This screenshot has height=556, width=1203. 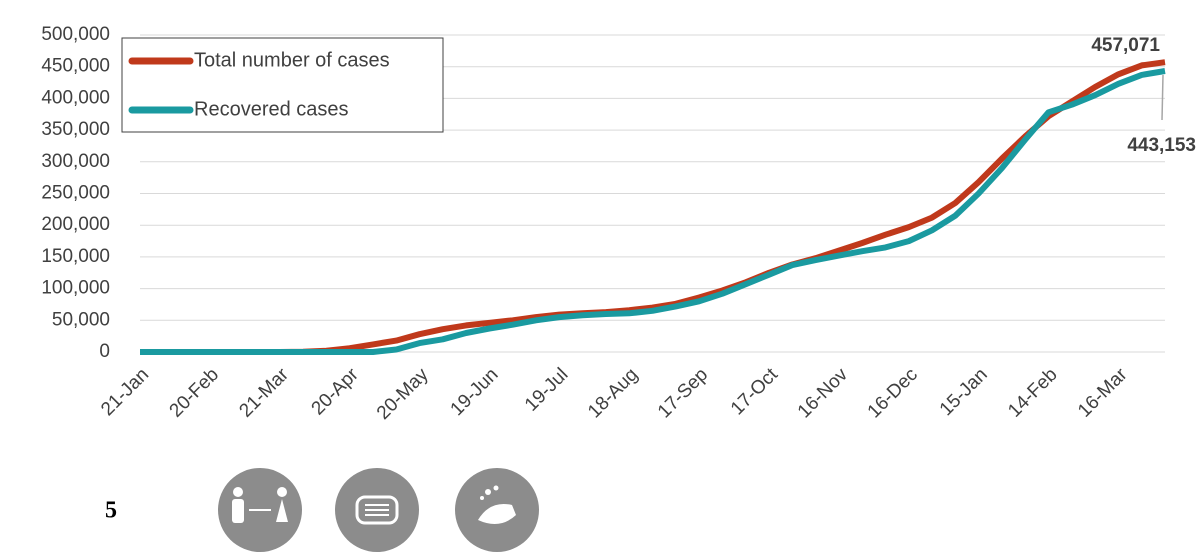 What do you see at coordinates (75, 129) in the screenshot?
I see `y-tick-label: 350,000` at bounding box center [75, 129].